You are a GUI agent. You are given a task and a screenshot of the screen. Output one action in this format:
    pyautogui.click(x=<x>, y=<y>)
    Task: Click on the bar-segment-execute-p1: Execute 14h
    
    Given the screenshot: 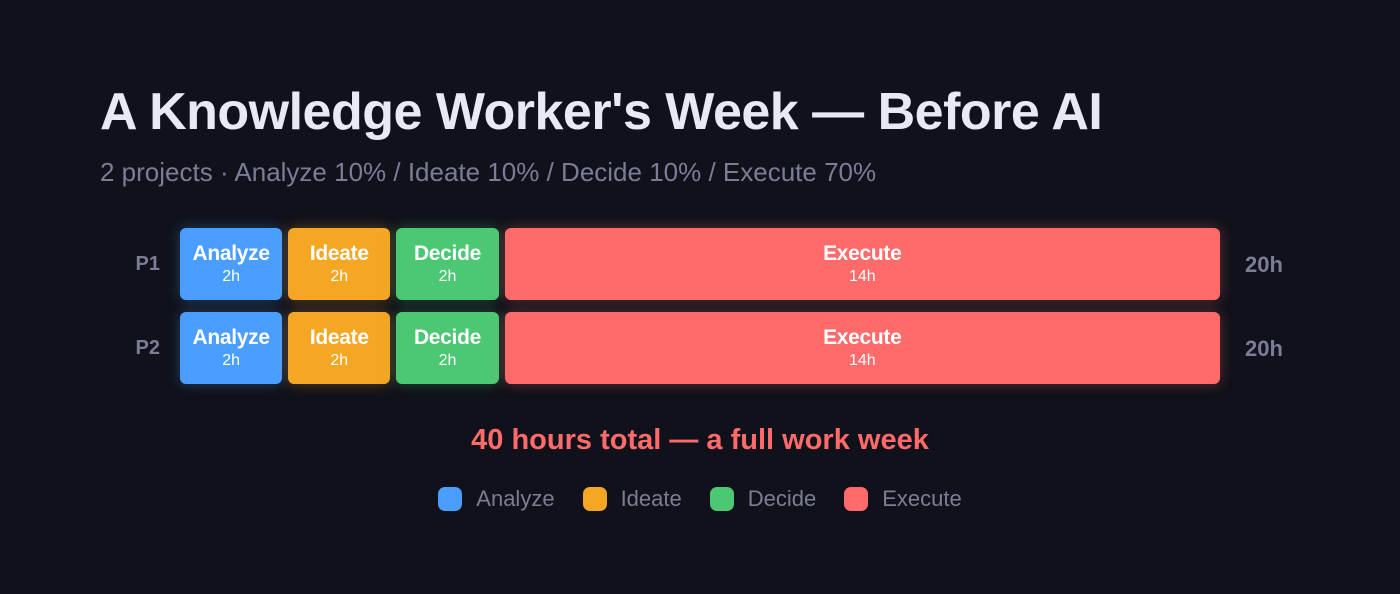 What is the action you would take?
    pyautogui.click(x=862, y=264)
    